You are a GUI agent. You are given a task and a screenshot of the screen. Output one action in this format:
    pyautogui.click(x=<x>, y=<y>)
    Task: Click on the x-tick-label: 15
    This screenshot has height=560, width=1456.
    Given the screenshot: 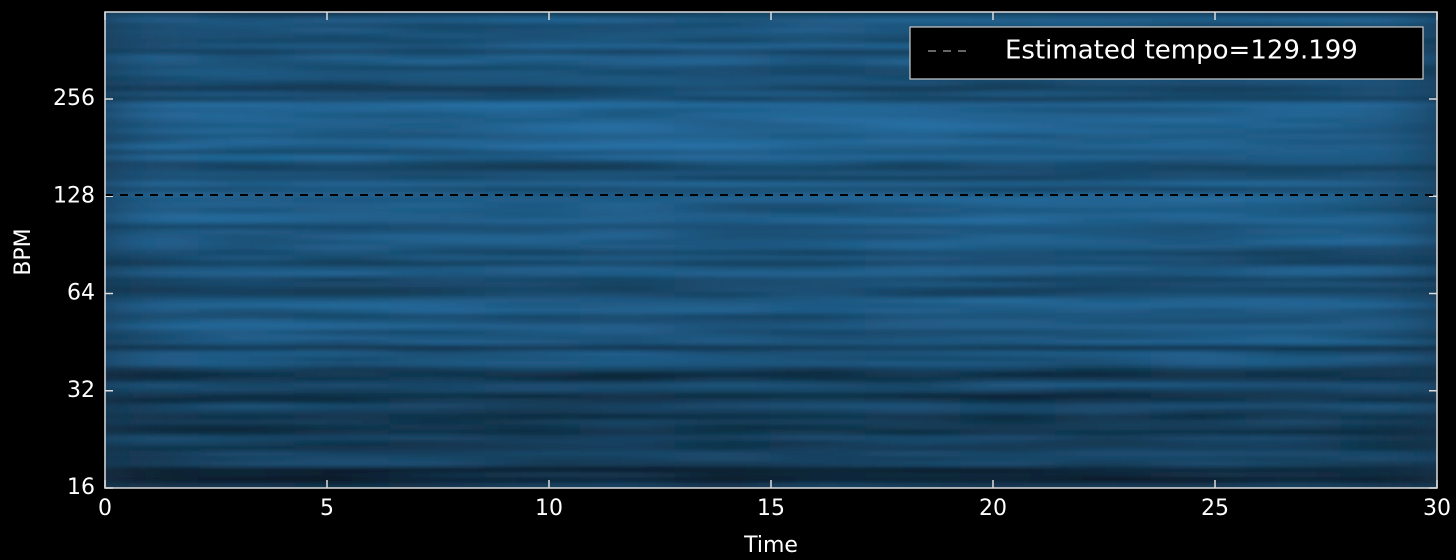 What is the action you would take?
    pyautogui.click(x=771, y=508)
    